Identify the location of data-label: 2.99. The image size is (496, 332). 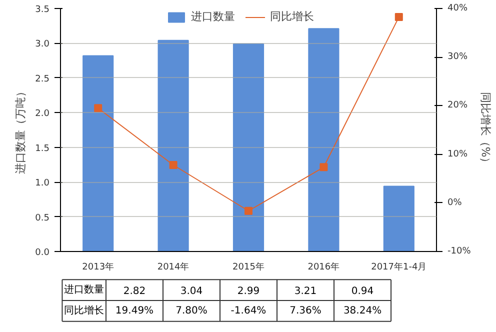
(248, 292).